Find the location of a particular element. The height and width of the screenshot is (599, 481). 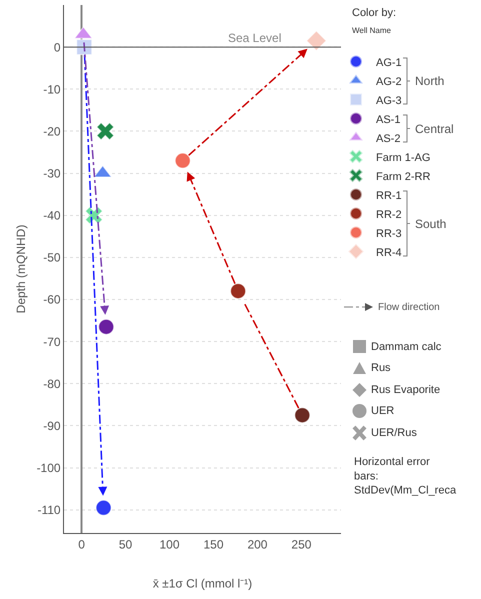

legend-label: RR-2 is located at coordinates (389, 214).